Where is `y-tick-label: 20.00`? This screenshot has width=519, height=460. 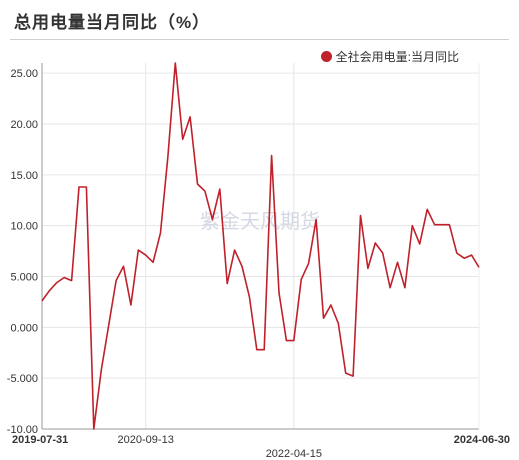
y-tick-label: 20.00 is located at coordinates (24, 125).